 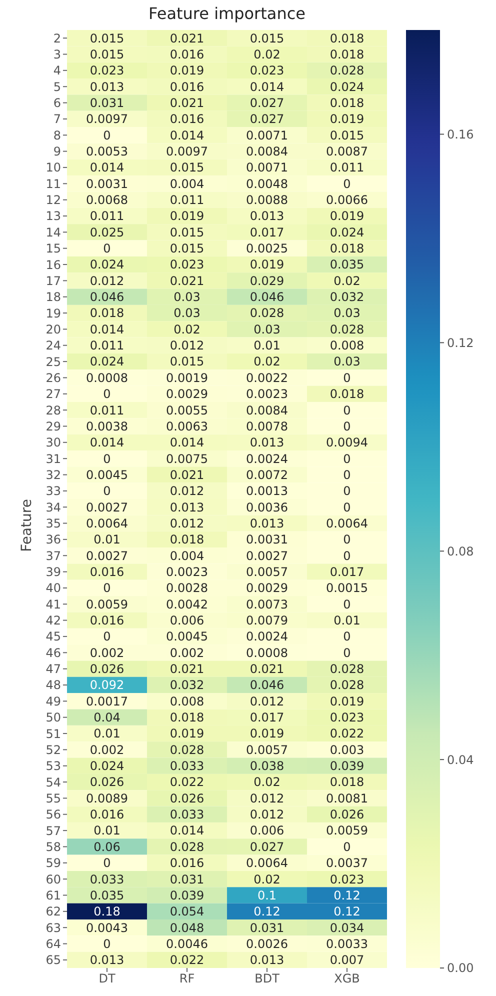 What do you see at coordinates (53, 183) in the screenshot?
I see `y-tick-label: 11` at bounding box center [53, 183].